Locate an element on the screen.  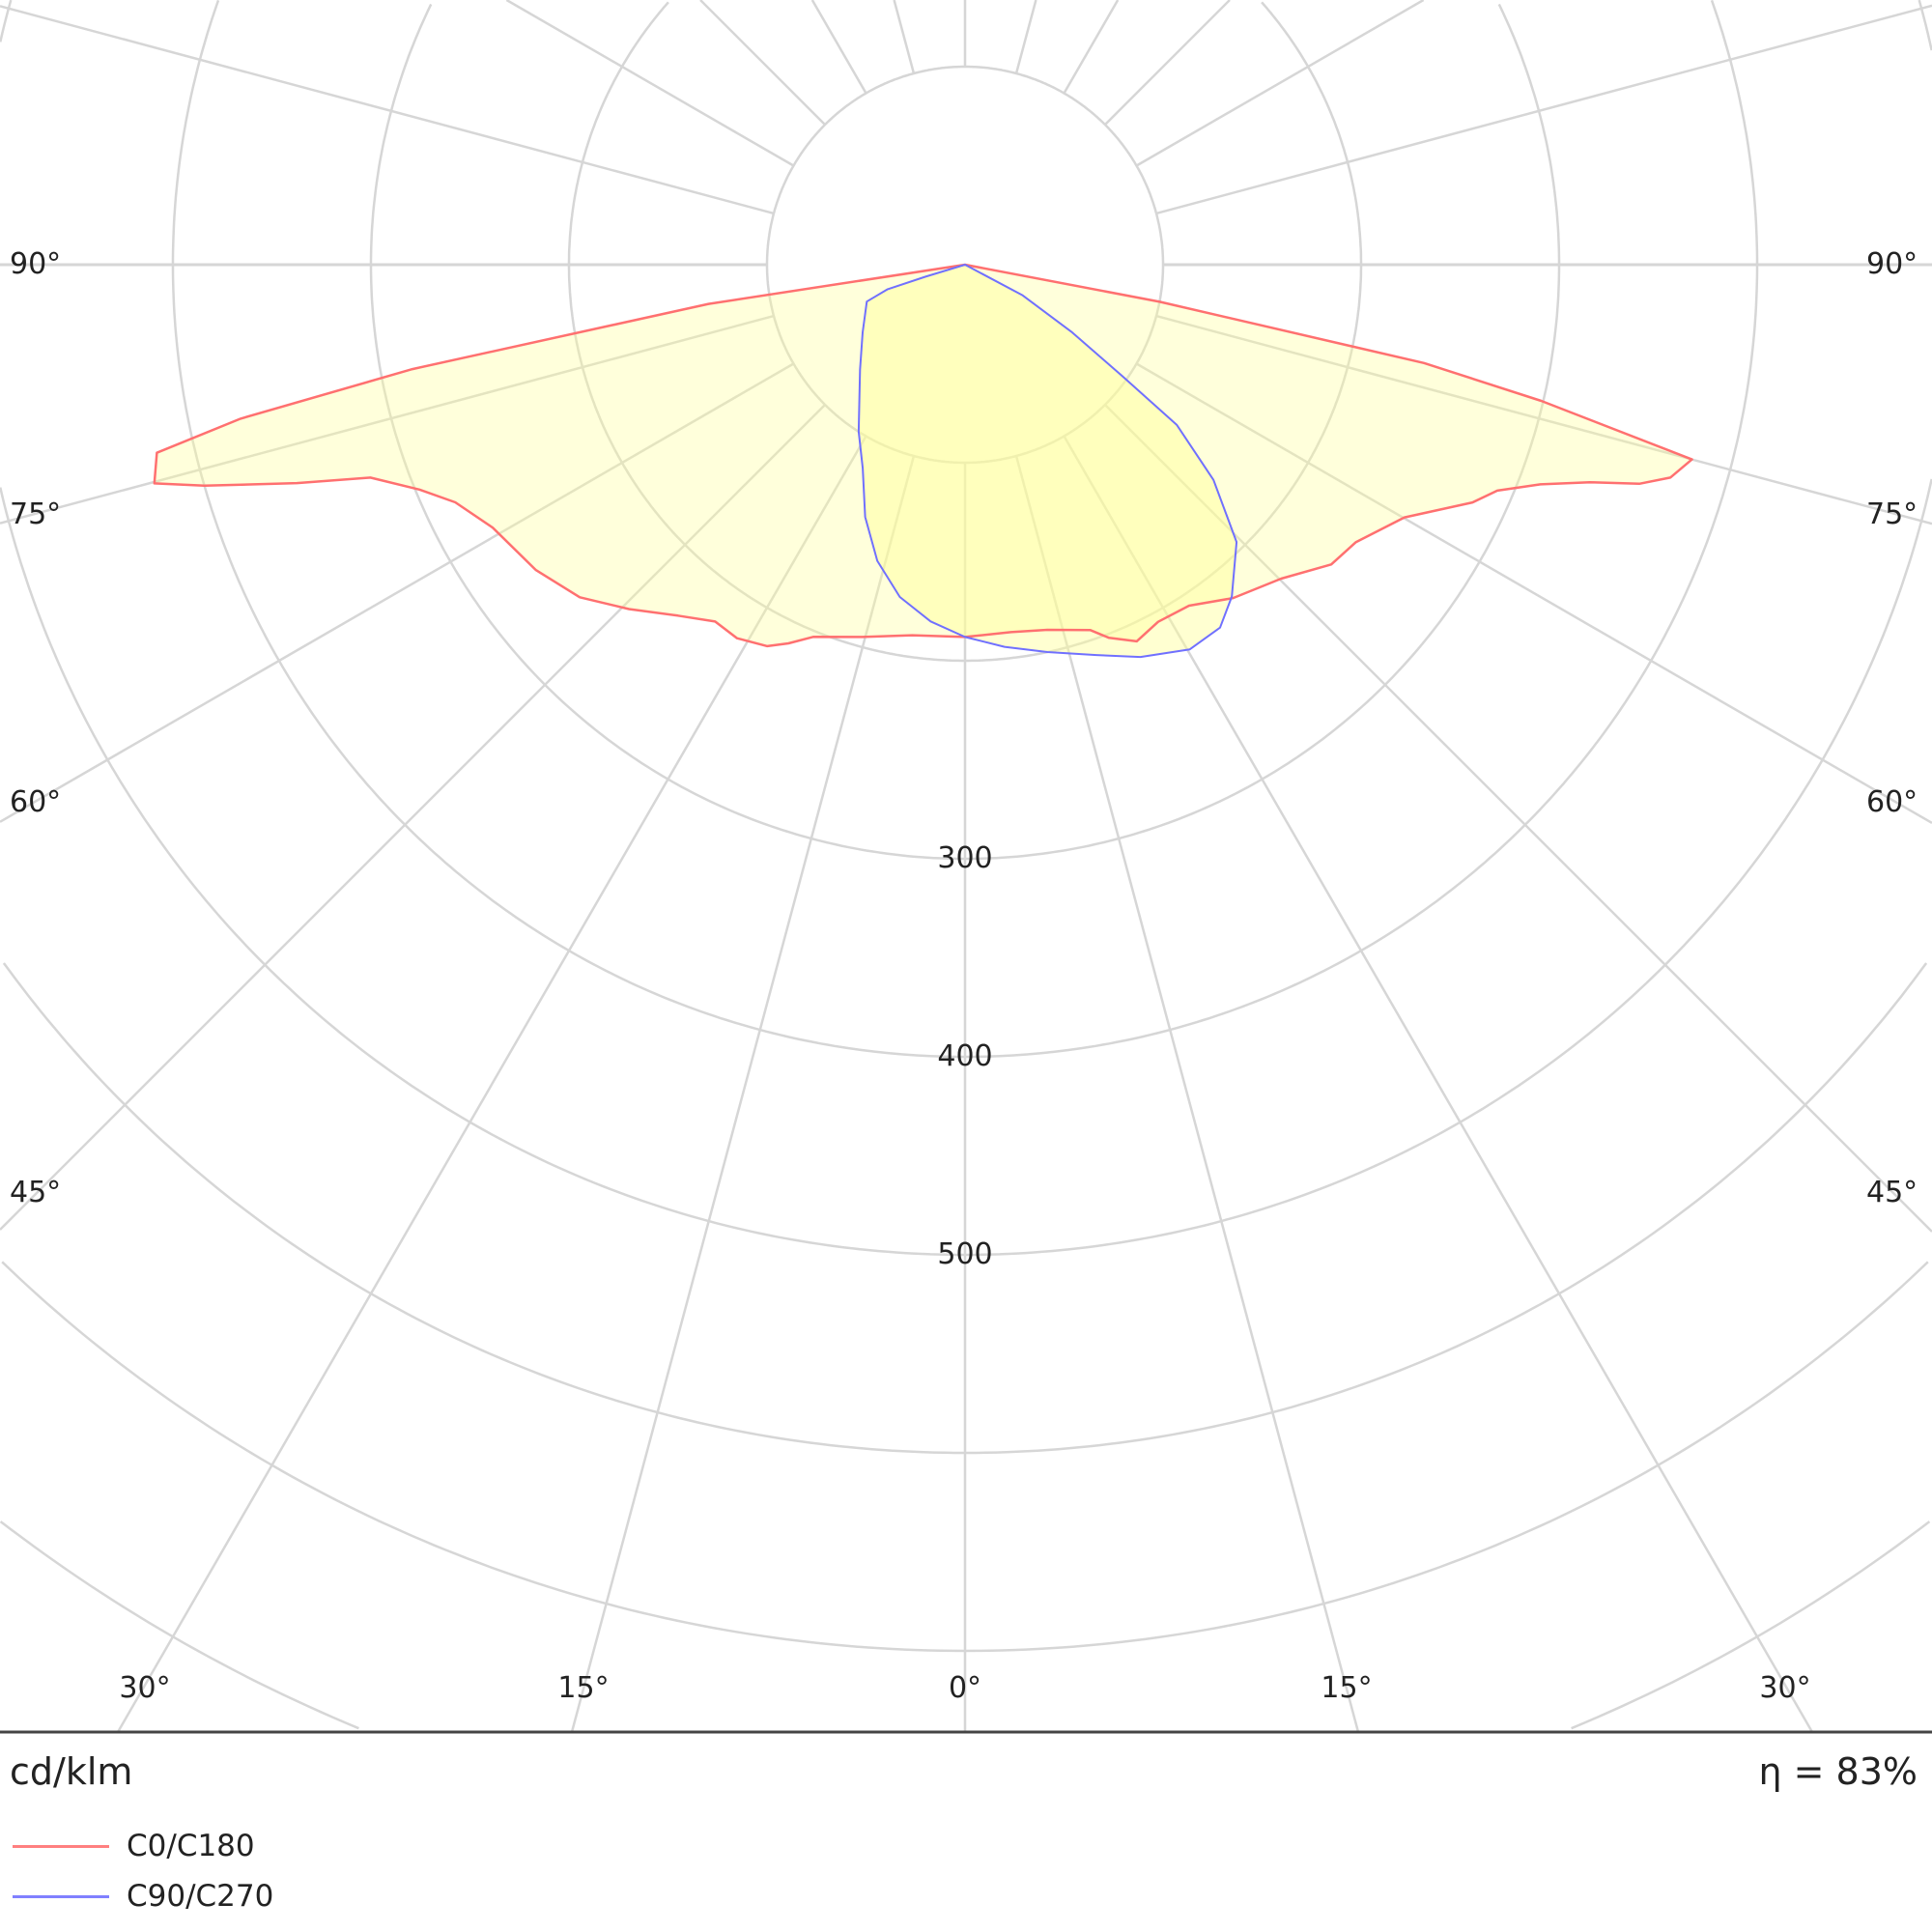
unit-label: cd/klm is located at coordinates (71, 1771).